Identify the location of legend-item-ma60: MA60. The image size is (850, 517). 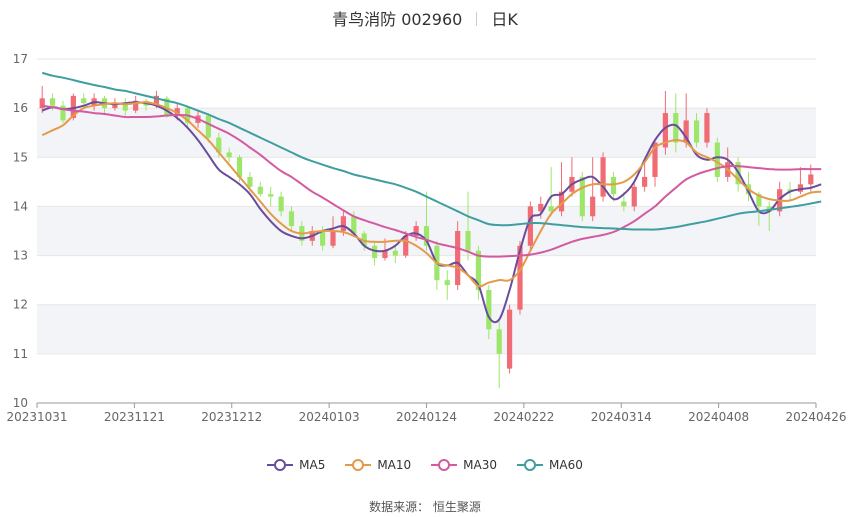
(550, 465).